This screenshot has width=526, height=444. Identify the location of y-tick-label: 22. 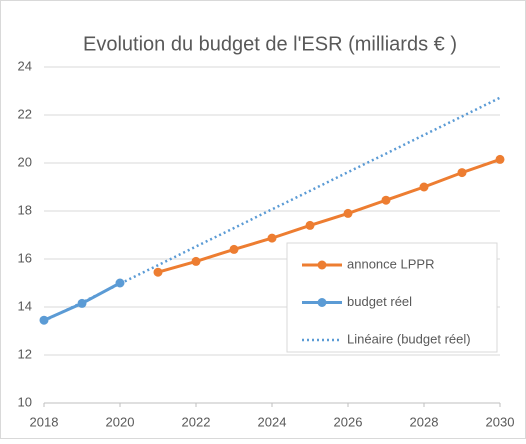
(25, 113).